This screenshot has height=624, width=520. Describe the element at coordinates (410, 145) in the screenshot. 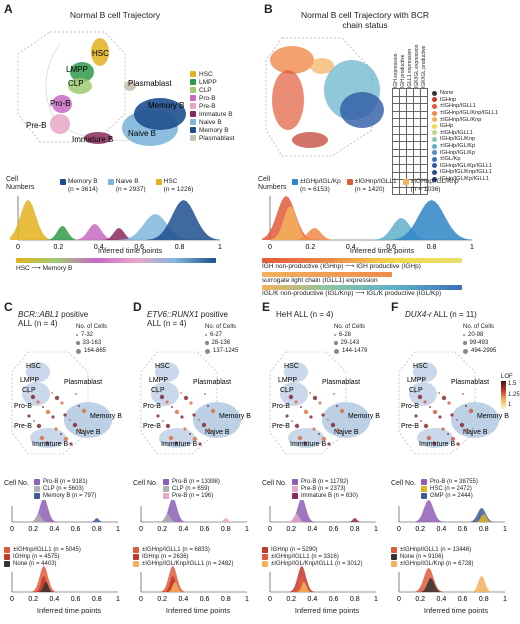

I see `grid-row` at that location.